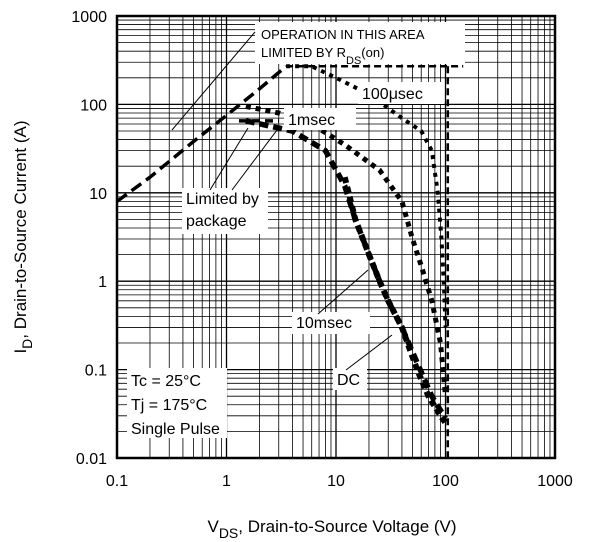 The image size is (592, 542). Describe the element at coordinates (23, 236) in the screenshot. I see `y-axis-title: ID, Drain-to-Source Current (A)` at that location.